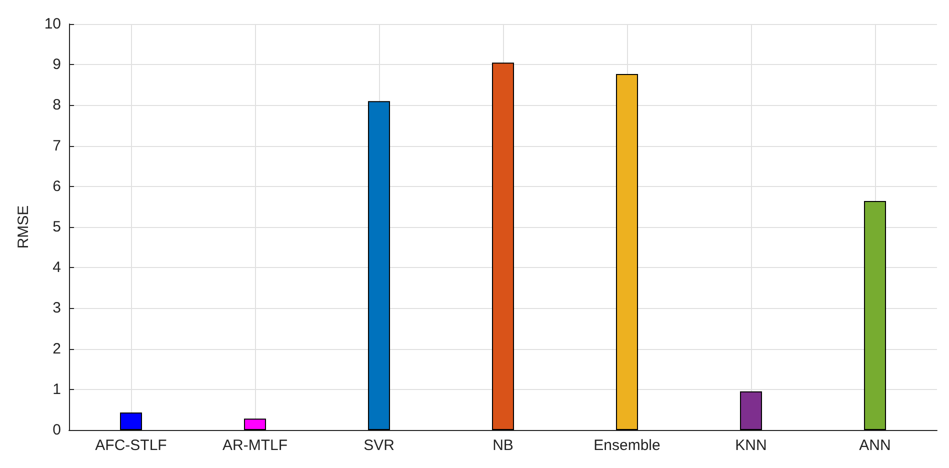  Describe the element at coordinates (56, 186) in the screenshot. I see `y-tick-label: 6` at that location.